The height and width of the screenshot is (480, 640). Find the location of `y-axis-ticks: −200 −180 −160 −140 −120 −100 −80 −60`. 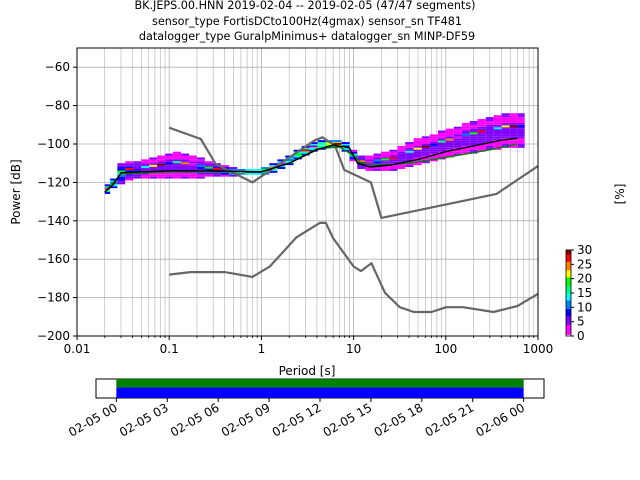

y-axis-ticks: −200 −180 −160 −140 −120 −100 −80 −60 is located at coordinates (57, 201).